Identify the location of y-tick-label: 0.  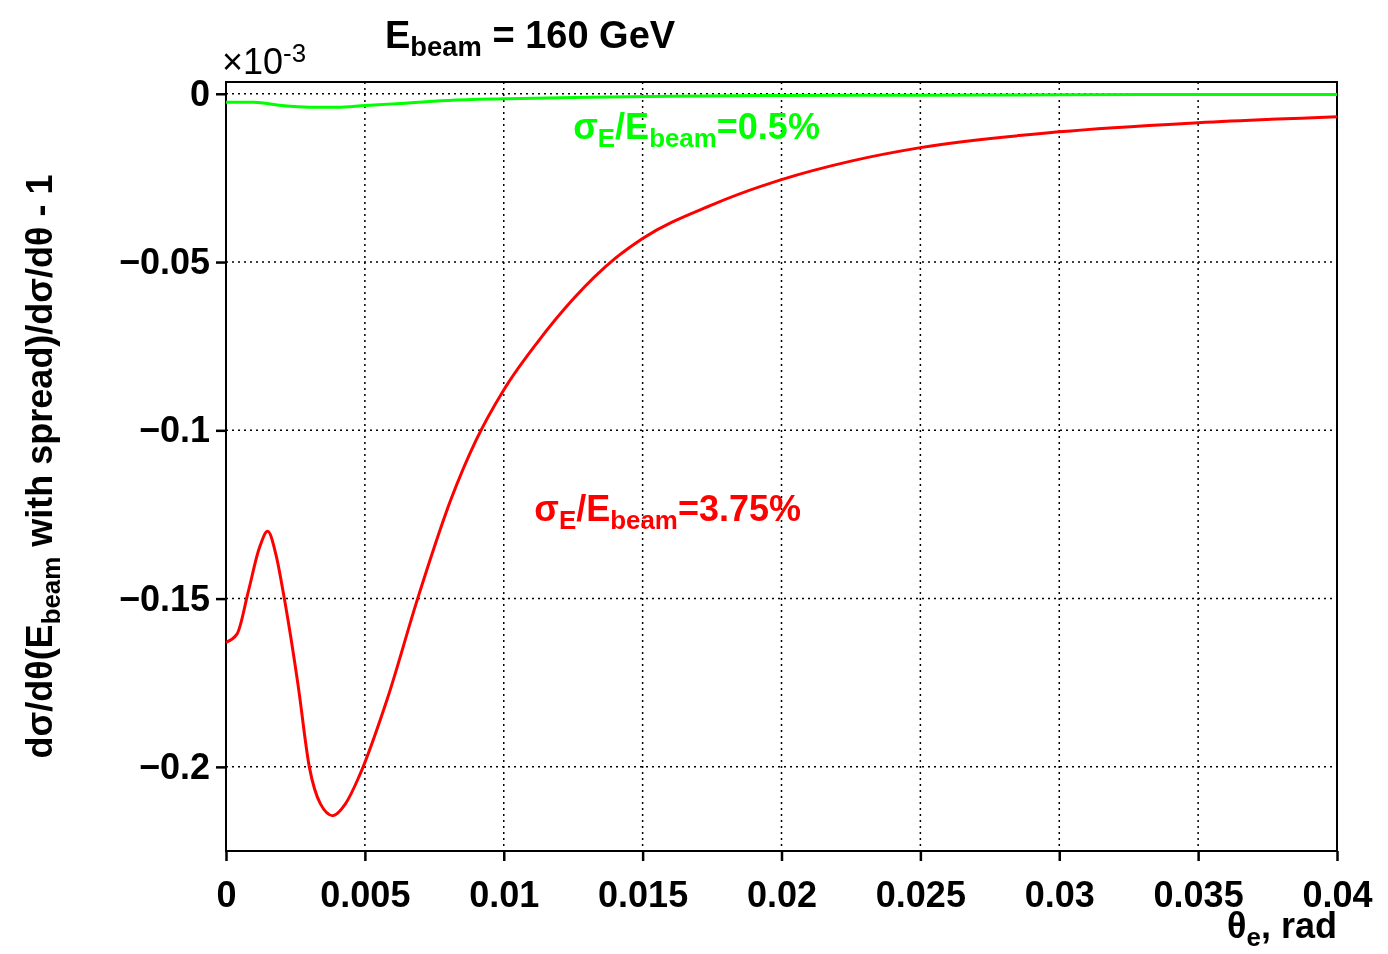
(199, 93).